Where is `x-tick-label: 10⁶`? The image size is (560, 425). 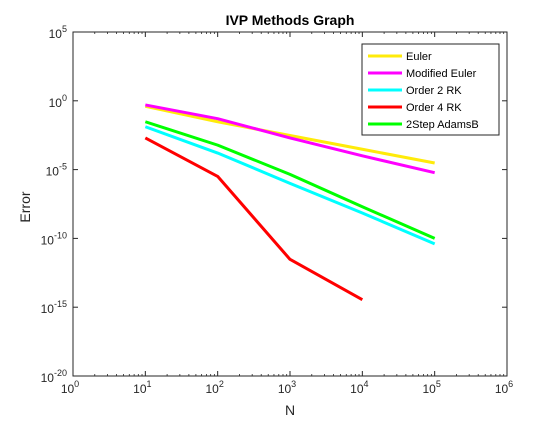 x-tick-label: 10⁶ is located at coordinates (504, 387).